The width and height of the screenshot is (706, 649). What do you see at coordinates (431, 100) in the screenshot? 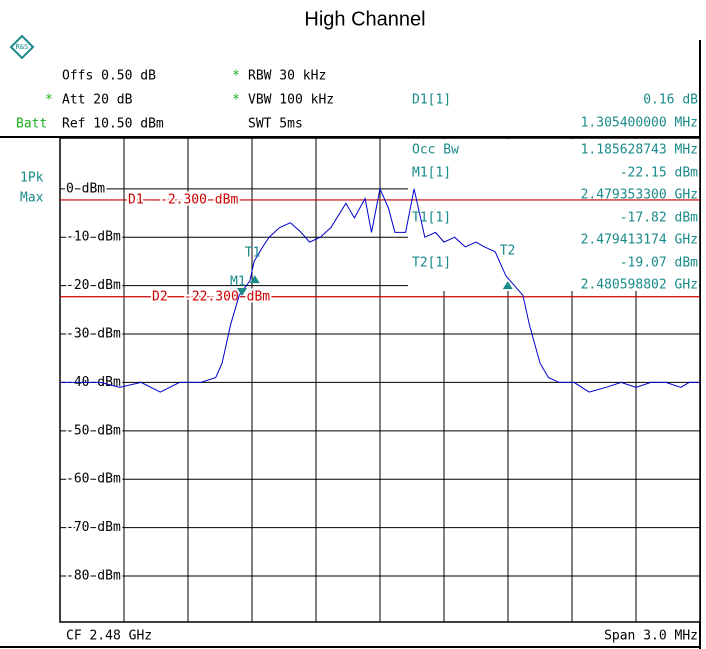
I see `delta-name: D1[1]` at bounding box center [431, 100].